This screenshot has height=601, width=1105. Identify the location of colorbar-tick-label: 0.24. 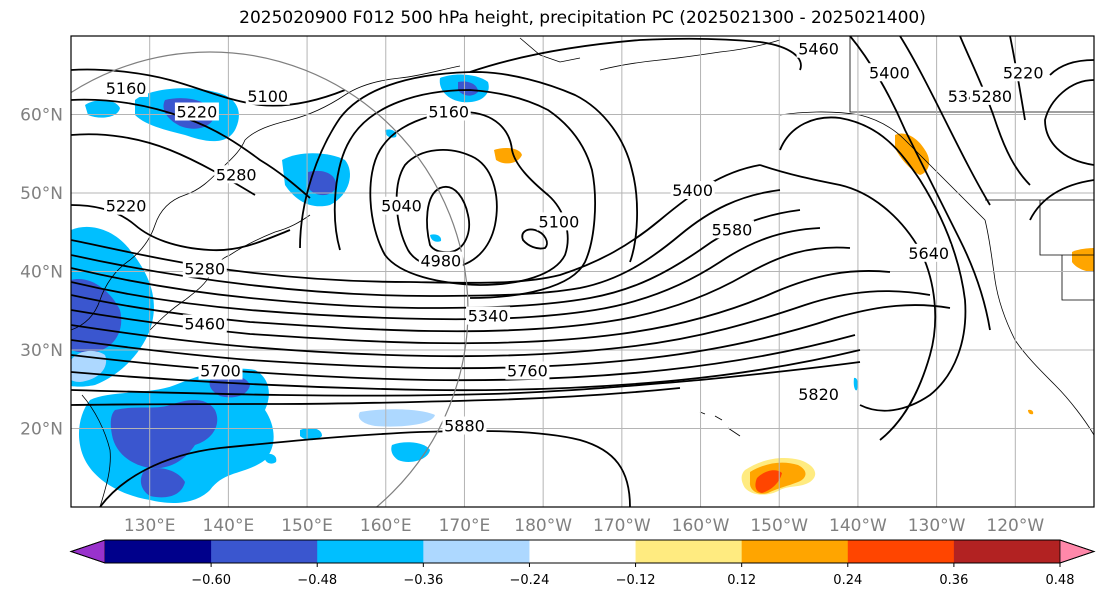
(847, 580).